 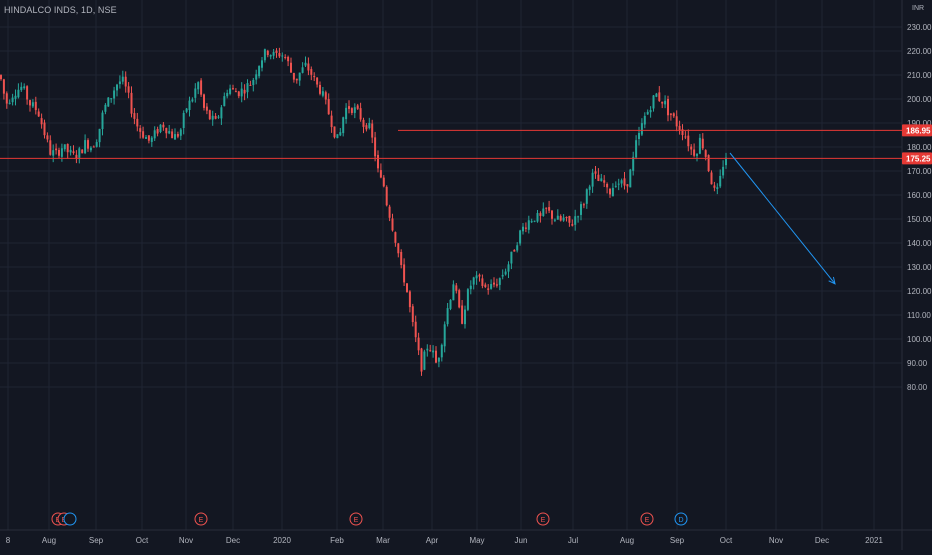 I want to click on trend-arrow-drawing, so click(x=782, y=218).